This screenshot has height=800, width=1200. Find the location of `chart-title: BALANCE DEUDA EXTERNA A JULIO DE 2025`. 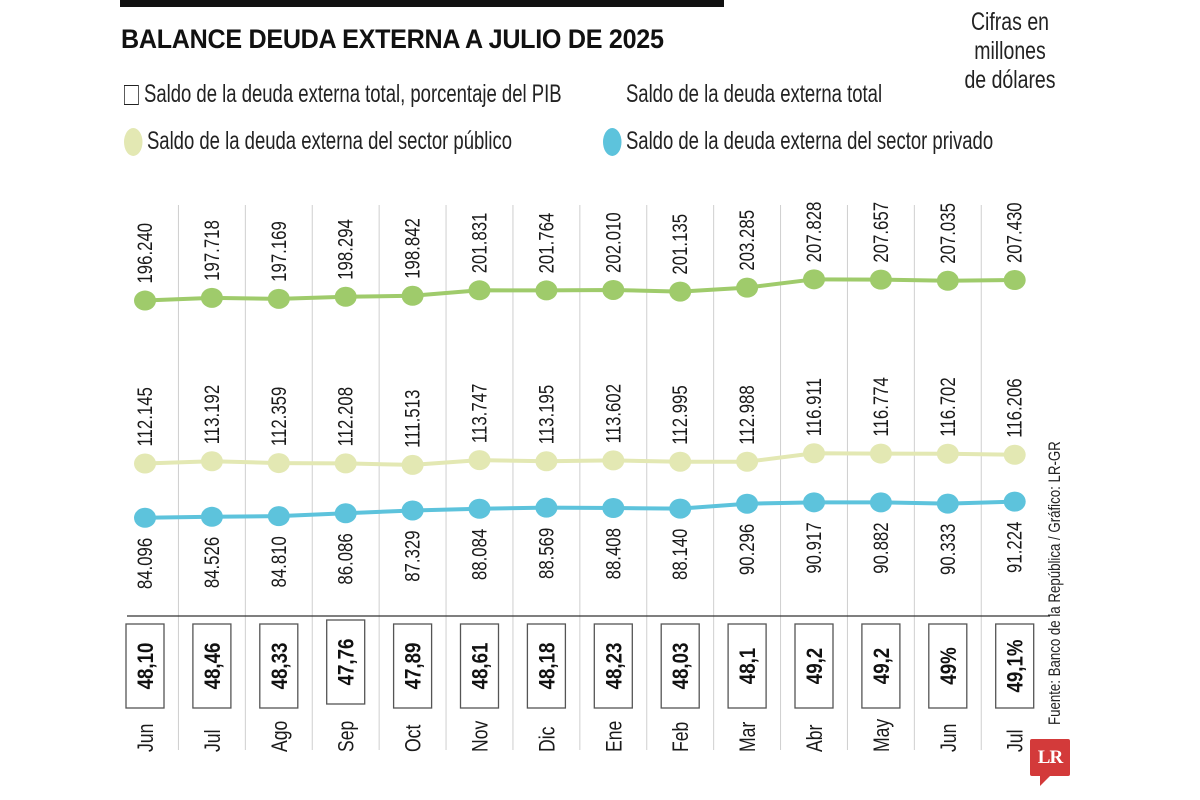

chart-title: BALANCE DEUDA EXTERNA A JULIO DE 2025 is located at coordinates (392, 39).